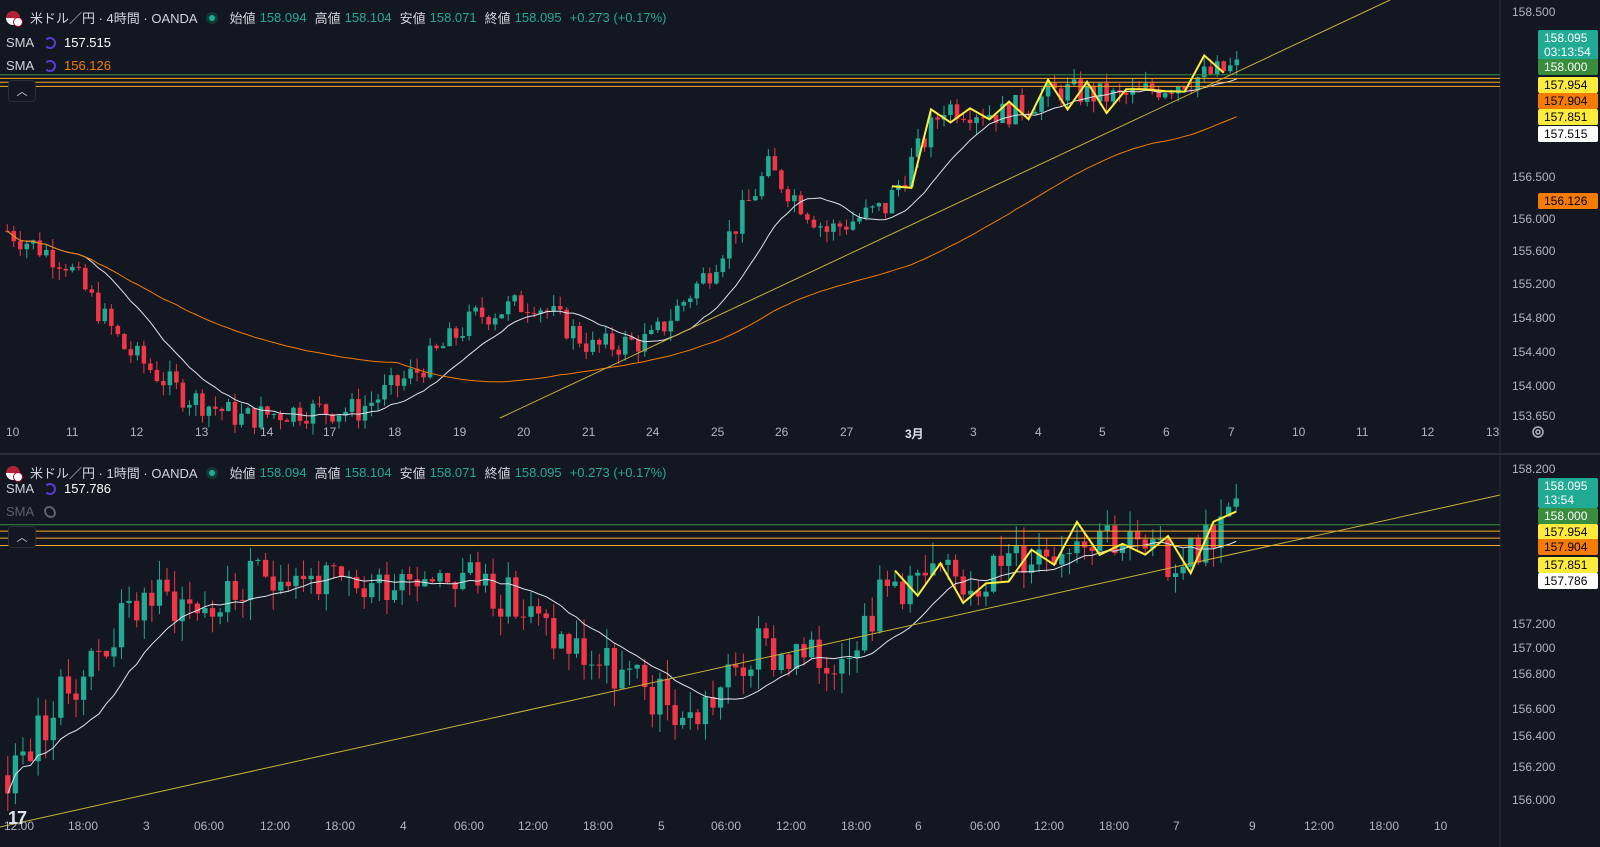 This screenshot has height=847, width=1600. I want to click on price-tick-label: 156.000, so click(1534, 800).